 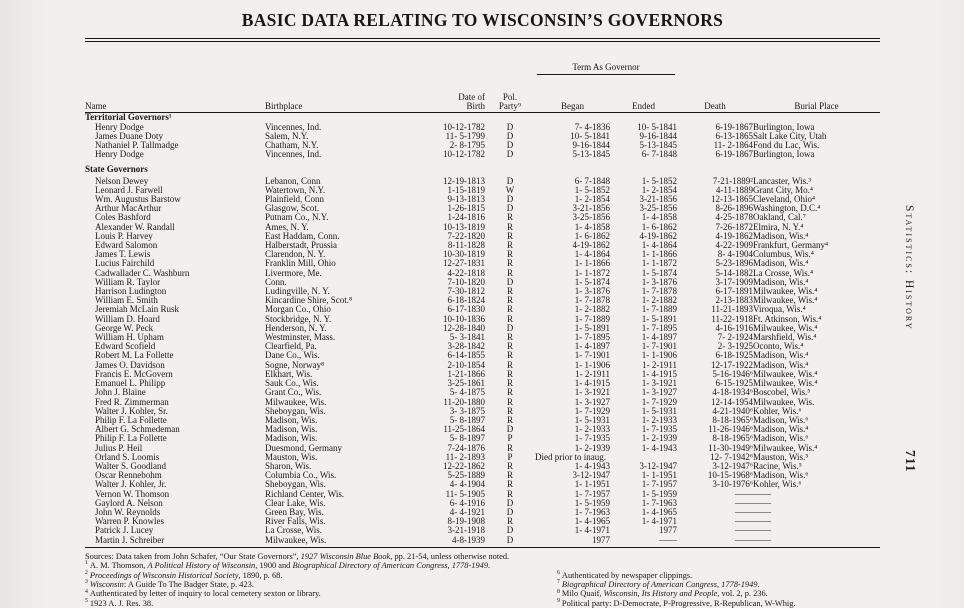 What do you see at coordinates (785, 327) in the screenshot?
I see `burial-place: Milwaukee, Wis.⁴` at bounding box center [785, 327].